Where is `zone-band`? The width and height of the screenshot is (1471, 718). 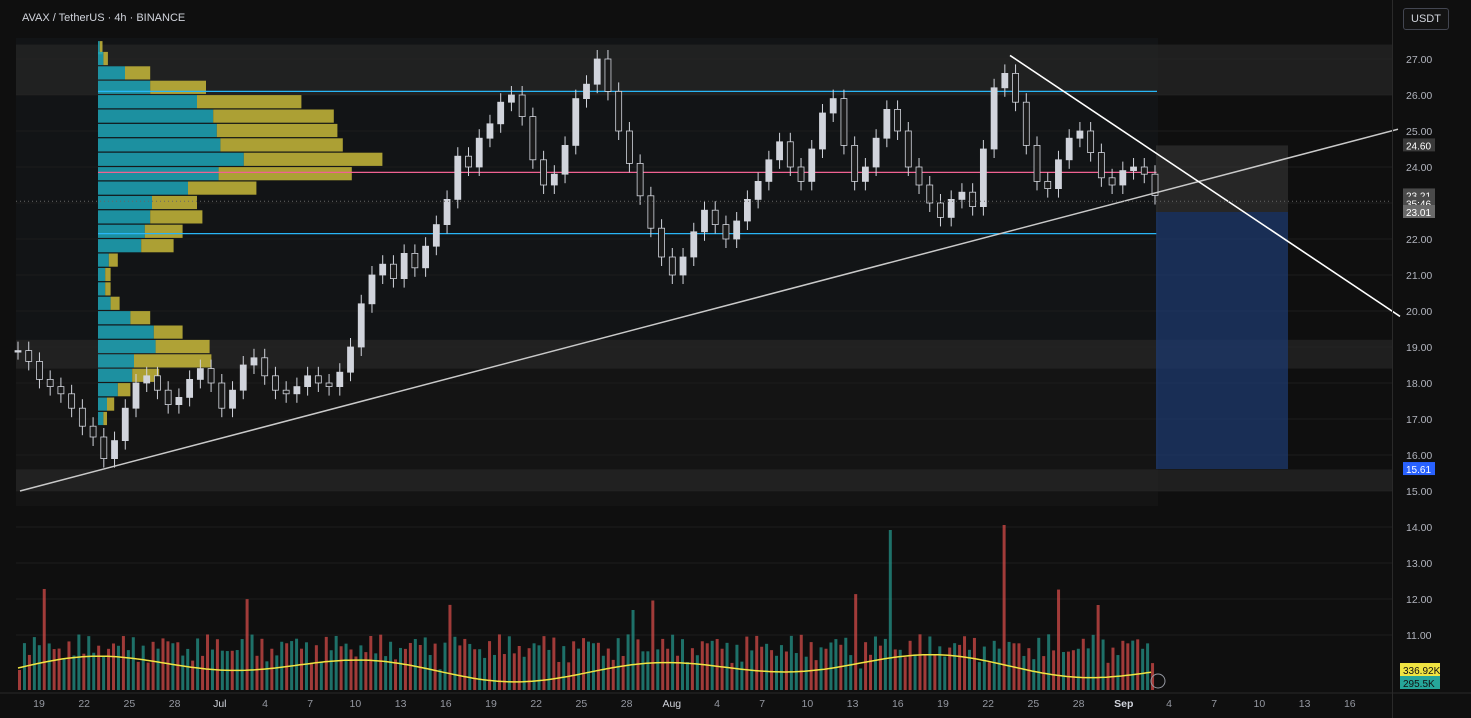
zone-band is located at coordinates (704, 480).